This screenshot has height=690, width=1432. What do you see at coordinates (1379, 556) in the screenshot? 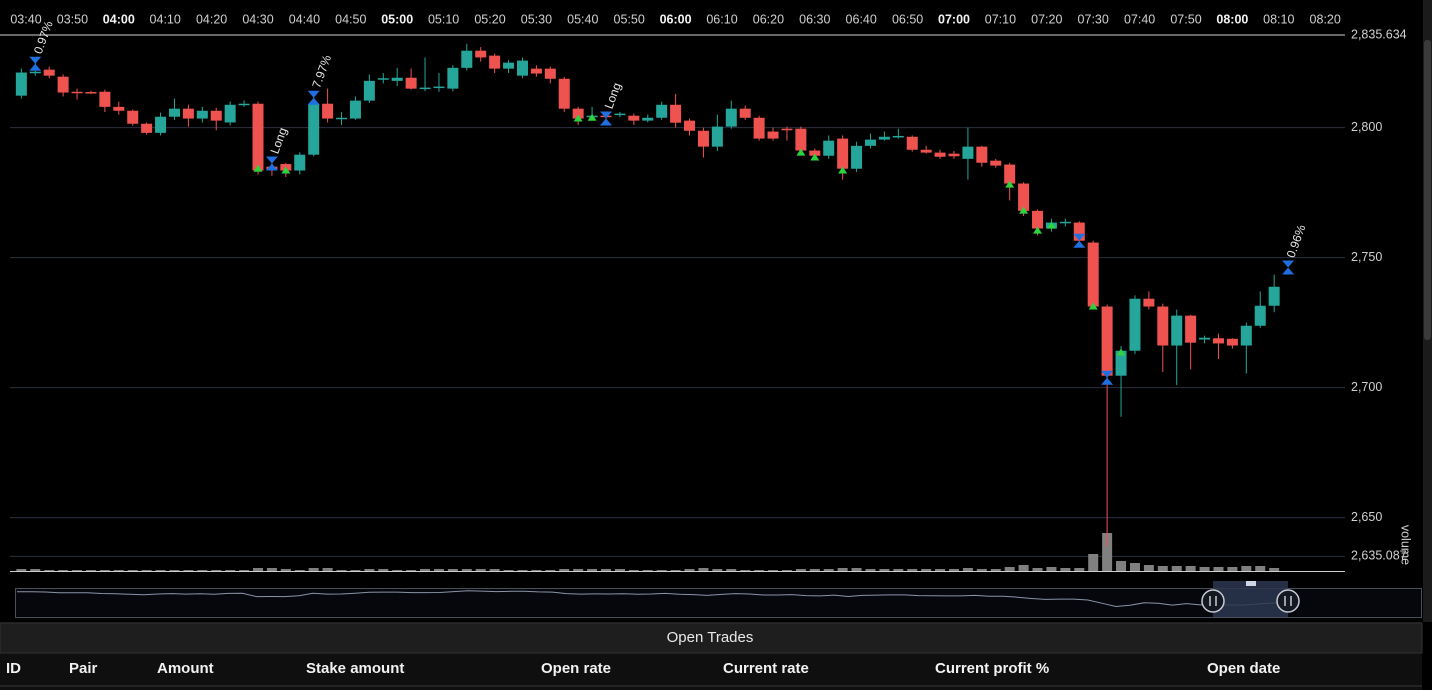
I see `y-tick-label: 2,635.087` at bounding box center [1379, 556].